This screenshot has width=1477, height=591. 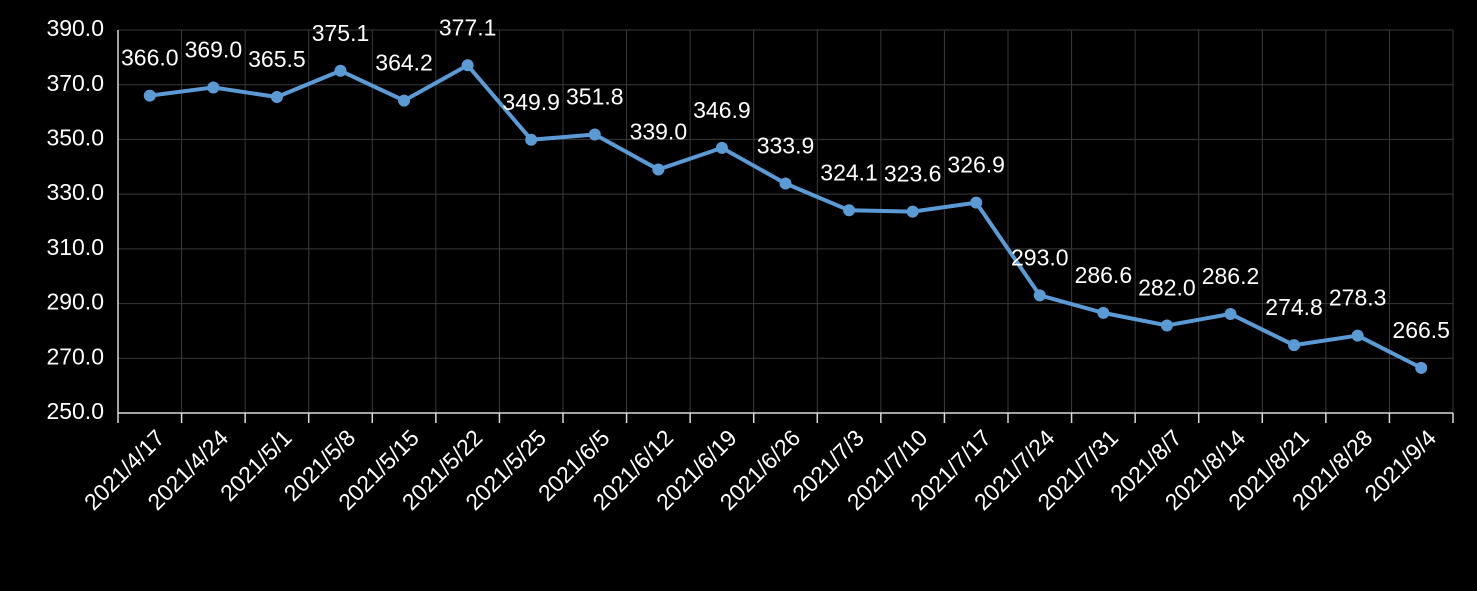 What do you see at coordinates (75, 302) in the screenshot?
I see `y-tick-label: 290.0` at bounding box center [75, 302].